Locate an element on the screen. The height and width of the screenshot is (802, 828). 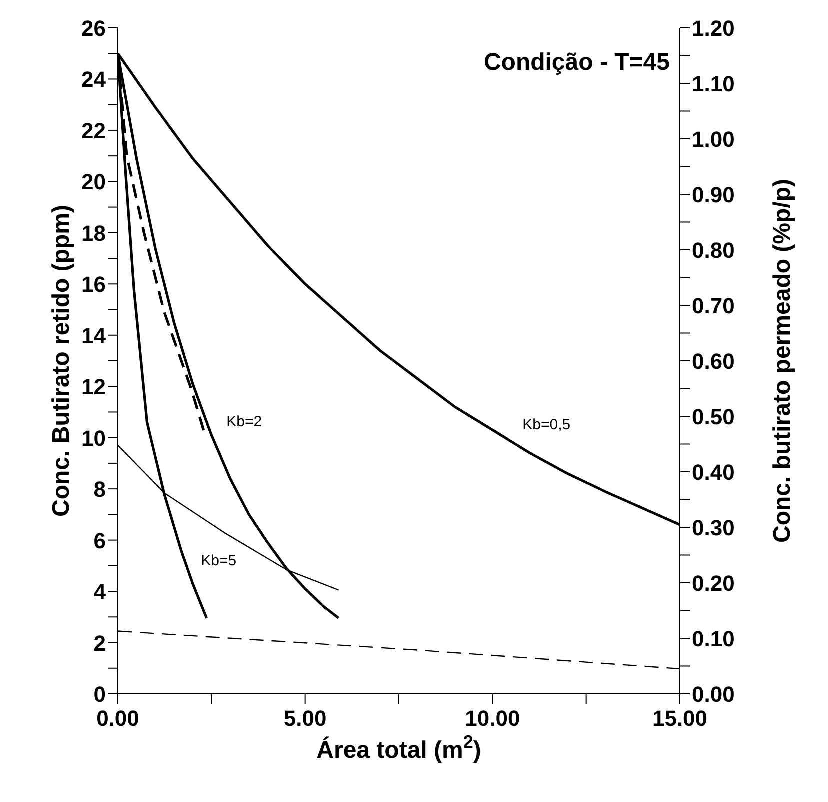
y2-tick-label: 0.50 is located at coordinates (713, 417).